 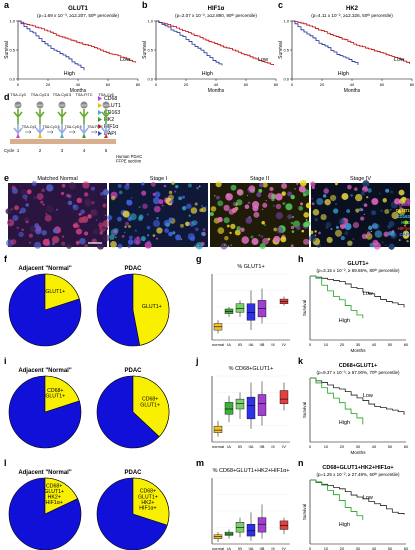 I want to click on y-tick-label: 0.5, so click(x=286, y=50).